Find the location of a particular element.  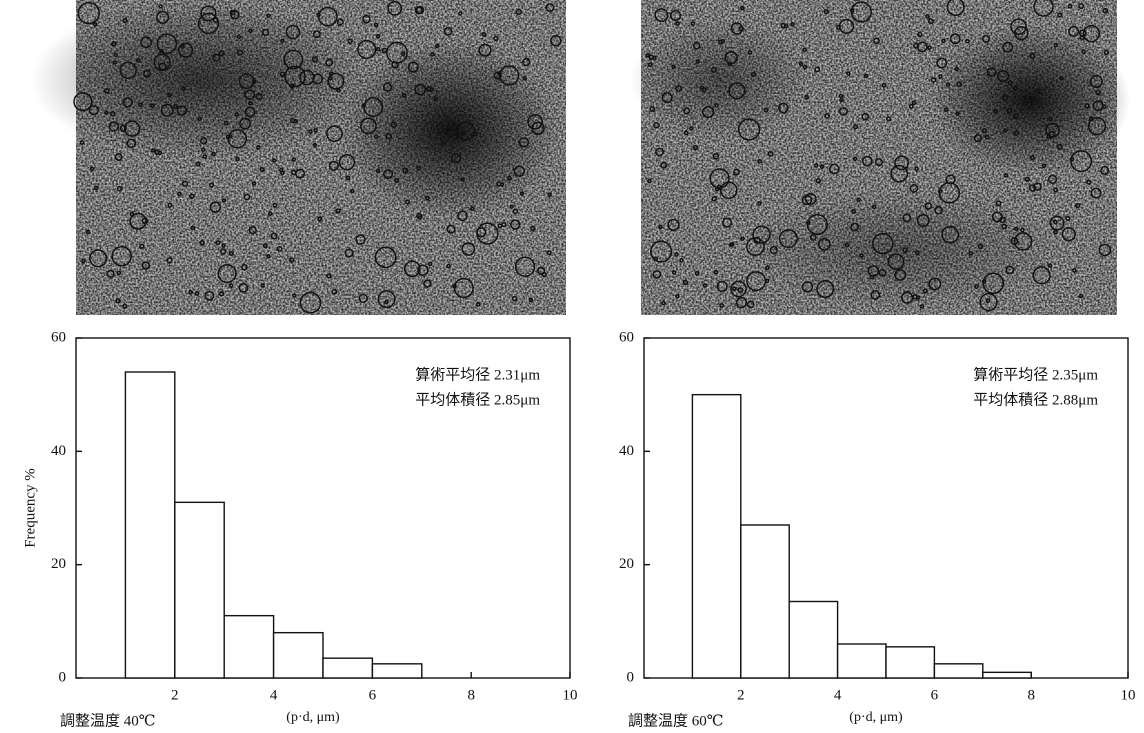

annotation: 平均体積径 2.88μm is located at coordinates (1035, 399).